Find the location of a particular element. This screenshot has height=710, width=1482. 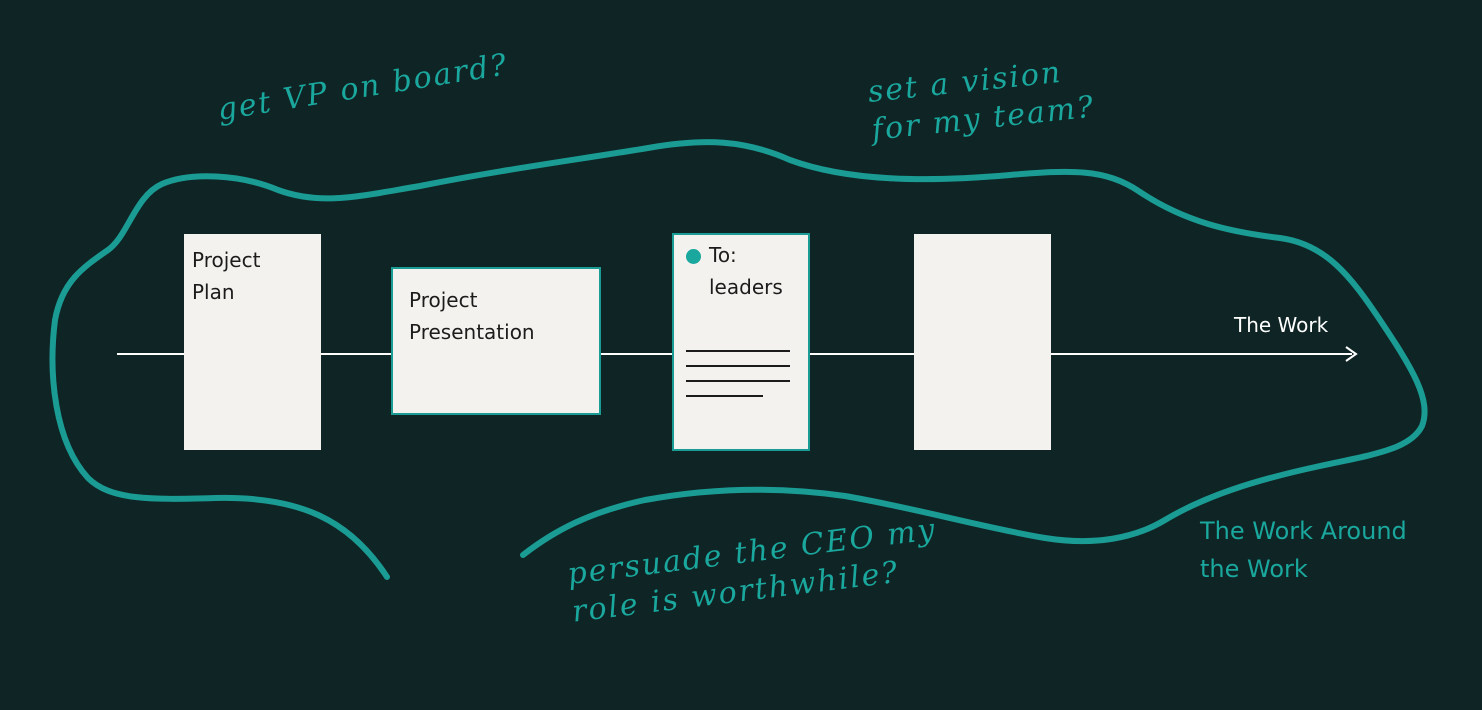

flow-label: The Work is located at coordinates (1281, 325).